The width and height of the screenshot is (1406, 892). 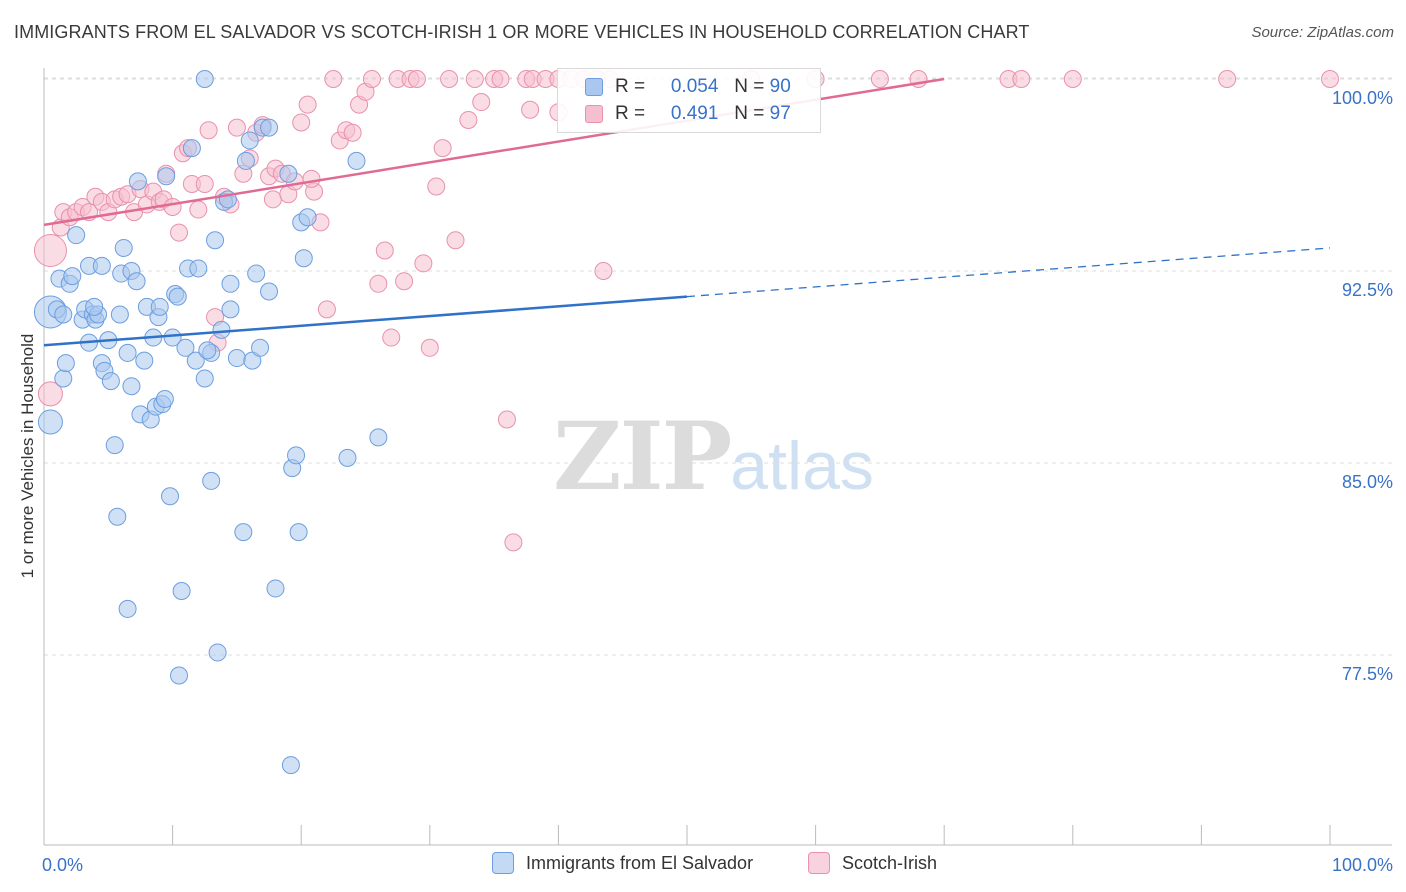 I want to click on legend-swatch-pink, so click(x=819, y=863).